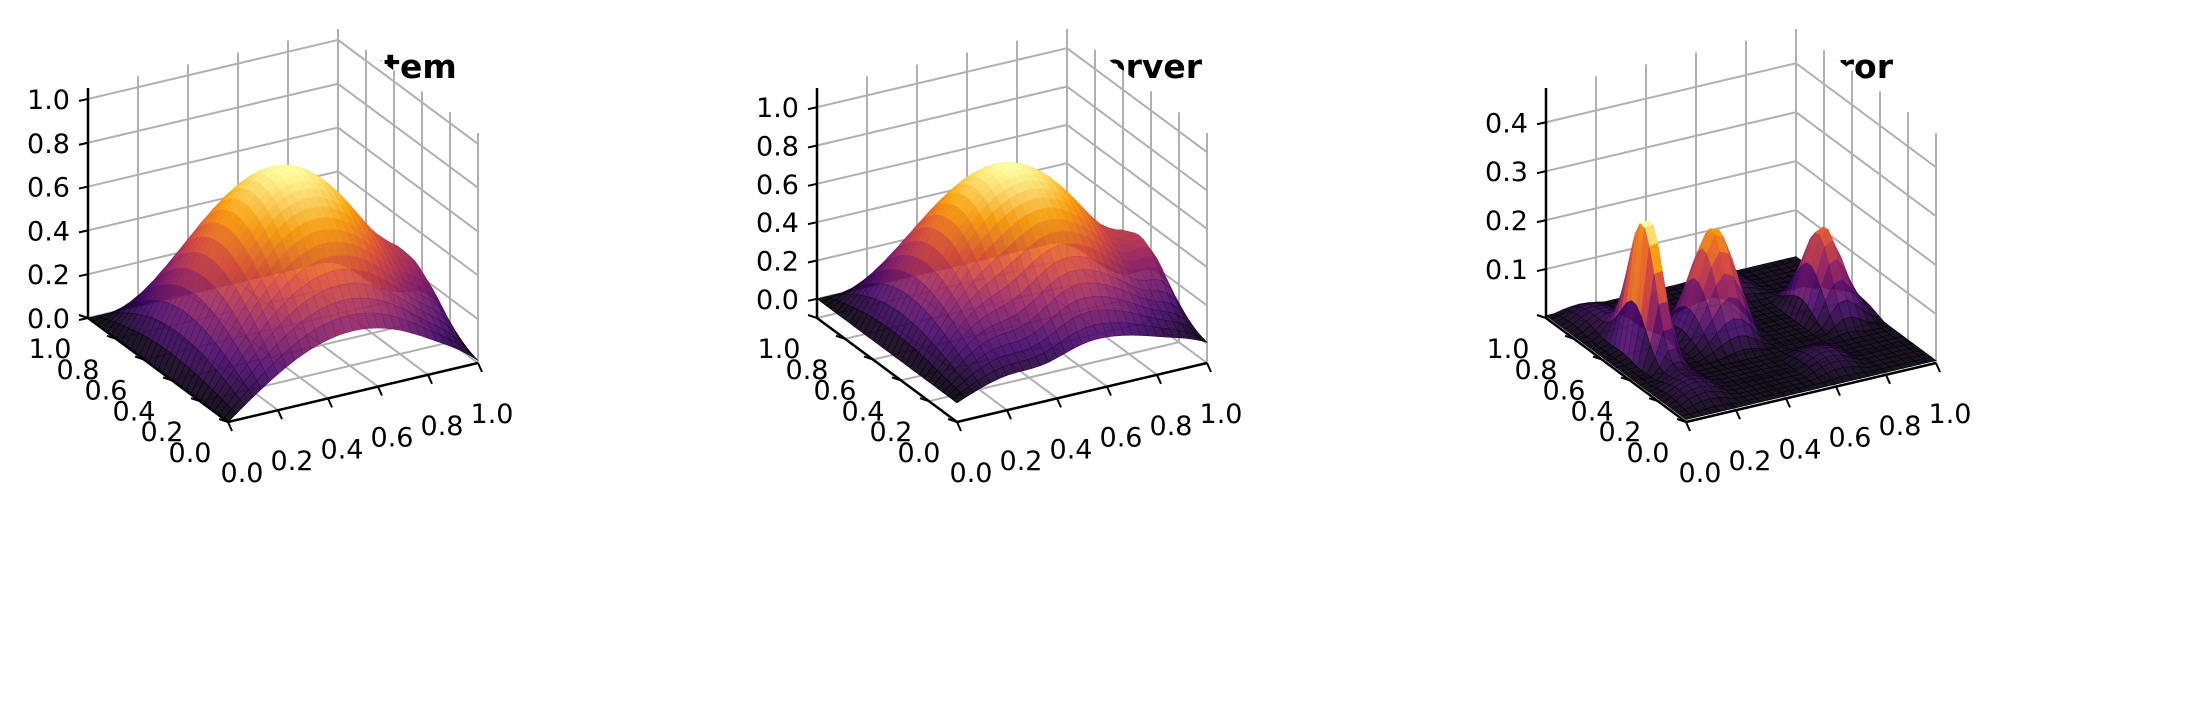 The image size is (2199, 702). What do you see at coordinates (1741, 319) in the screenshot?
I see `surface` at bounding box center [1741, 319].